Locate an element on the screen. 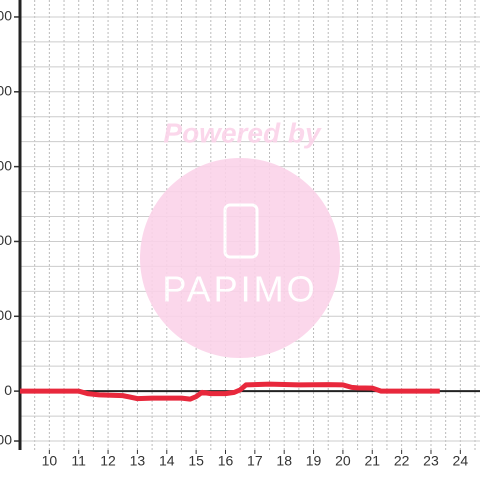  watermark-logo: PAPIMO is located at coordinates (239, 289).